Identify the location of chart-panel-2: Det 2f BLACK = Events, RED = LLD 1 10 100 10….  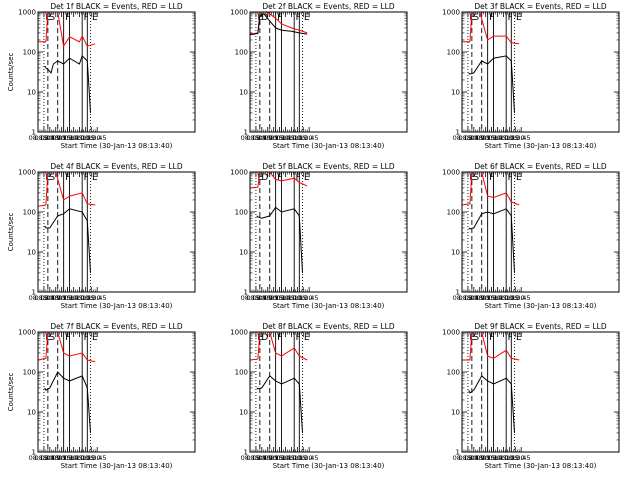
(319, 76).